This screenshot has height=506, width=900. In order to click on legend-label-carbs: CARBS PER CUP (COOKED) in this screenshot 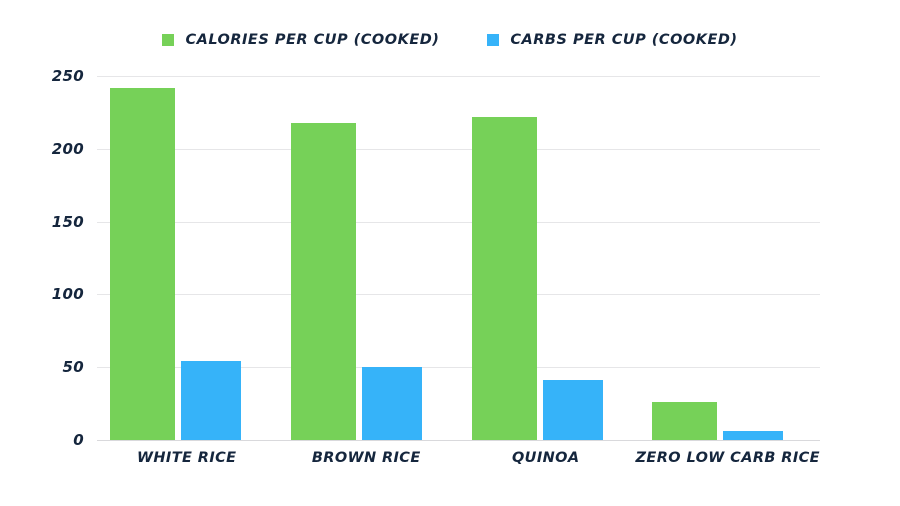, I will do `click(624, 40)`.